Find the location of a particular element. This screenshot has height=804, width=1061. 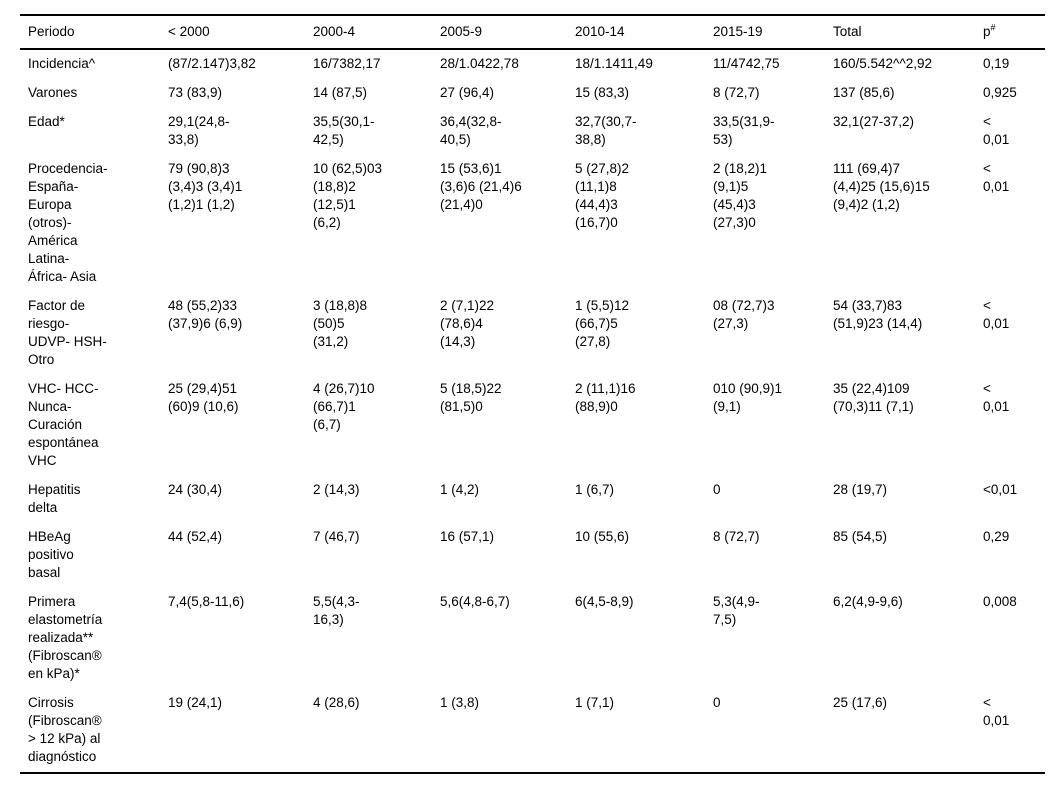

table-cell: 85 (54,5) is located at coordinates (860, 536).